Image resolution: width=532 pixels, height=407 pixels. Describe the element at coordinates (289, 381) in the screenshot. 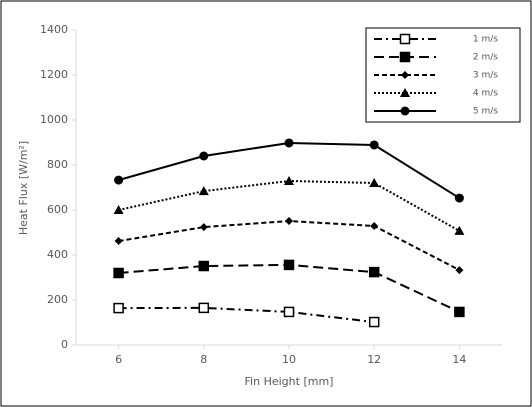

I see `x-axis-label: Fin Height [mm]` at that location.